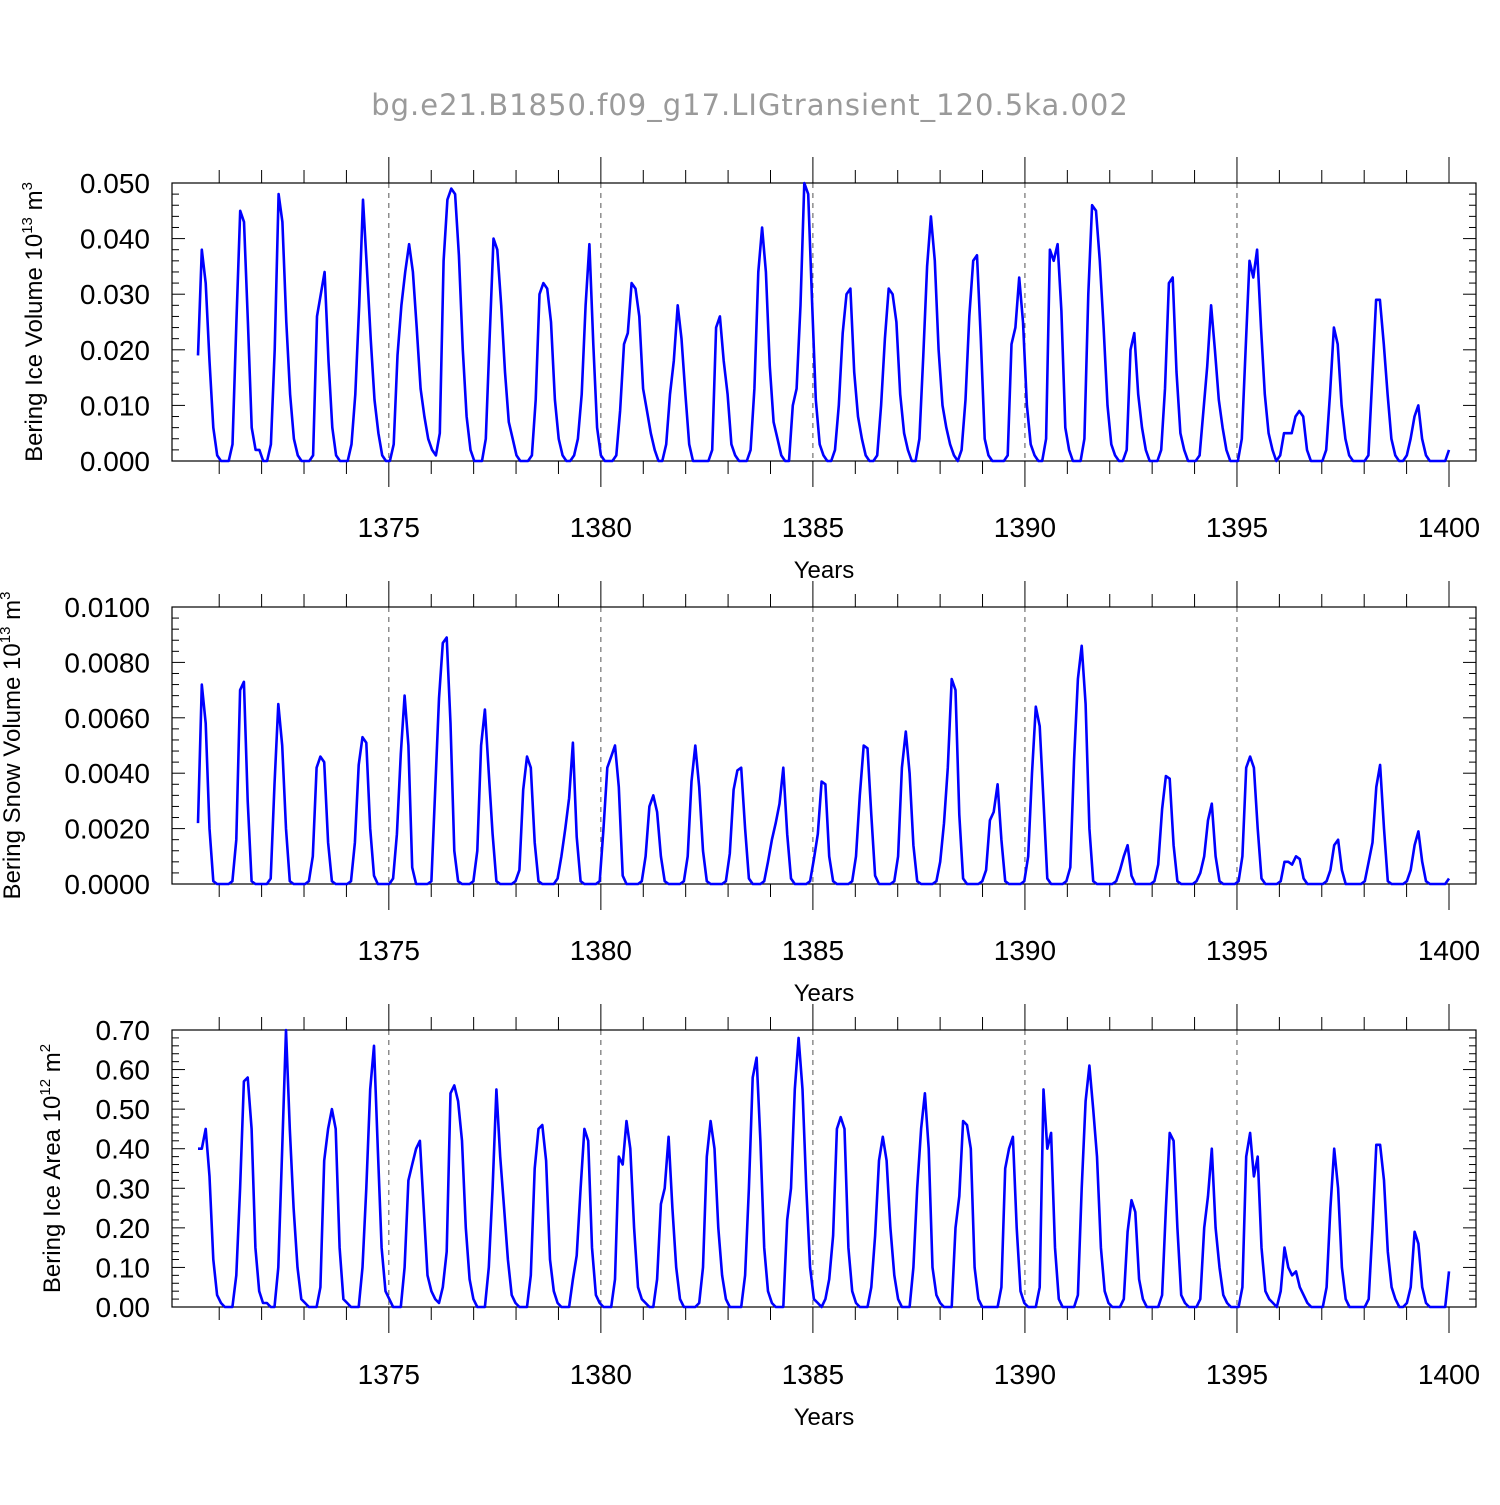 This screenshot has height=1505, width=1500. I want to click on y-tick-label: 0.050, so click(115, 183).